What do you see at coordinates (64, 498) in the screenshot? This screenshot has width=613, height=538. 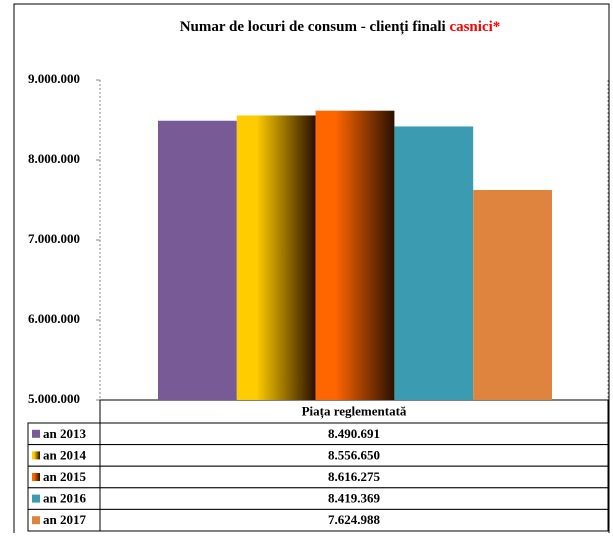 I see `legend-label: an 2016` at bounding box center [64, 498].